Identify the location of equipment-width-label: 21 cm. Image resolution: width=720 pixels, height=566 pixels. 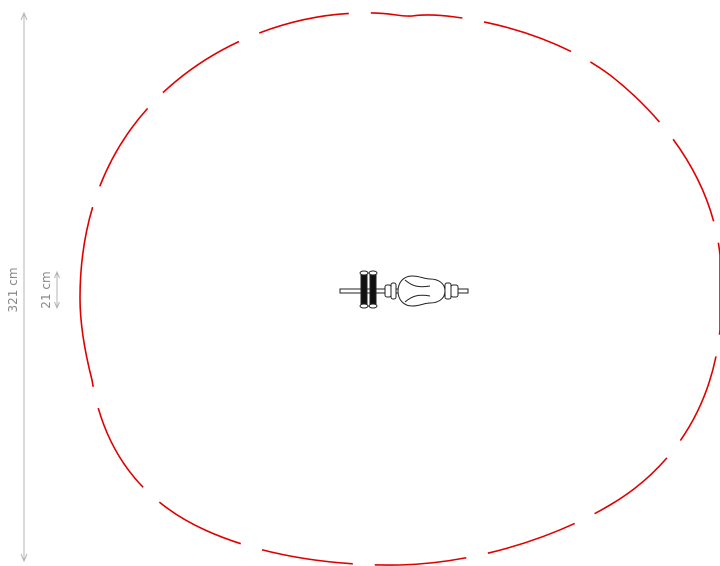
(46, 289).